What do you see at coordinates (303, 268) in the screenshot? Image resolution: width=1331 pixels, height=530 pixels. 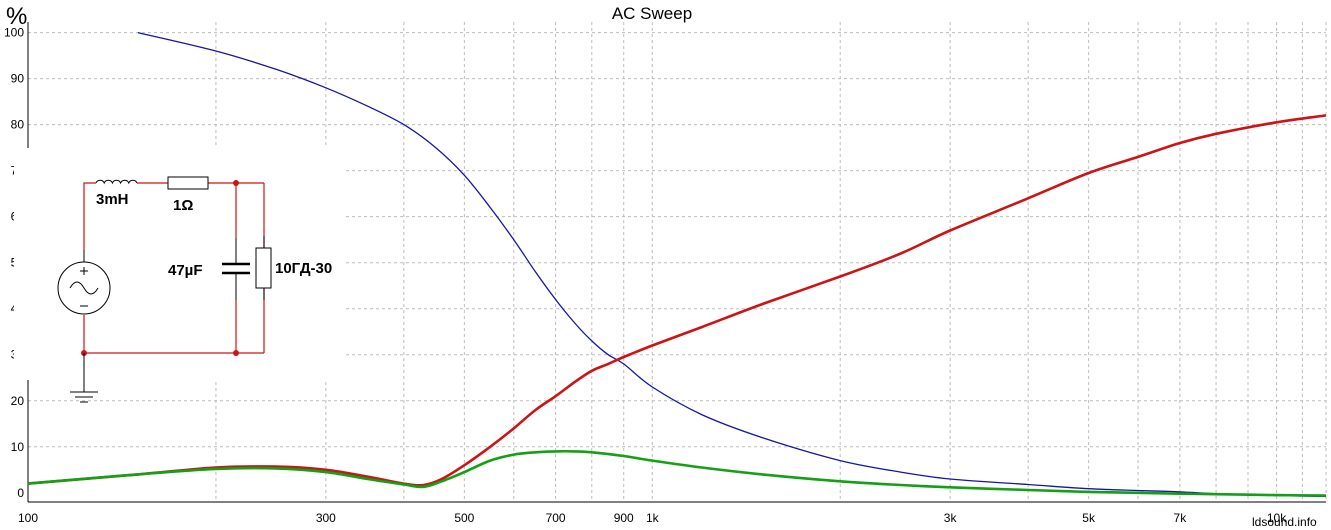 I see `speaker-label: 10ГД-30` at bounding box center [303, 268].